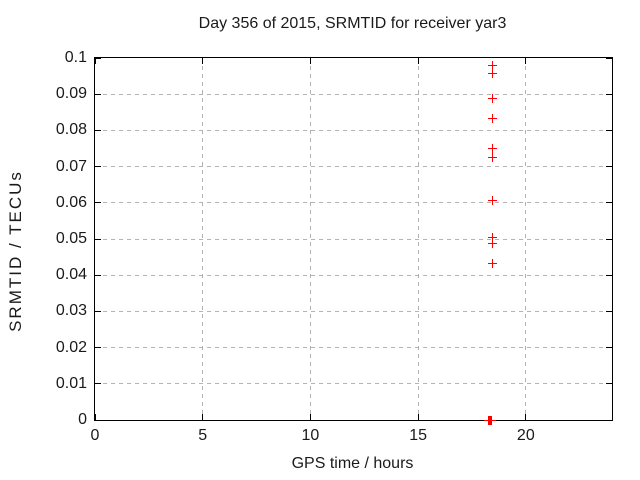 The width and height of the screenshot is (640, 480). What do you see at coordinates (75, 57) in the screenshot?
I see `y-tick-label: 0.1` at bounding box center [75, 57].